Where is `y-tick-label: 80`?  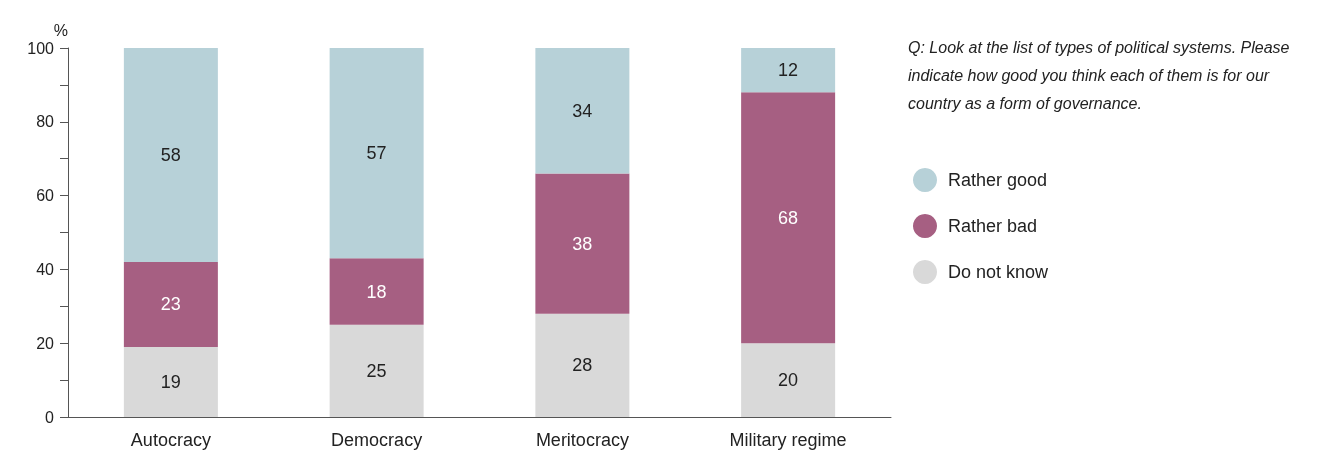 y-tick-label: 80 is located at coordinates (45, 122).